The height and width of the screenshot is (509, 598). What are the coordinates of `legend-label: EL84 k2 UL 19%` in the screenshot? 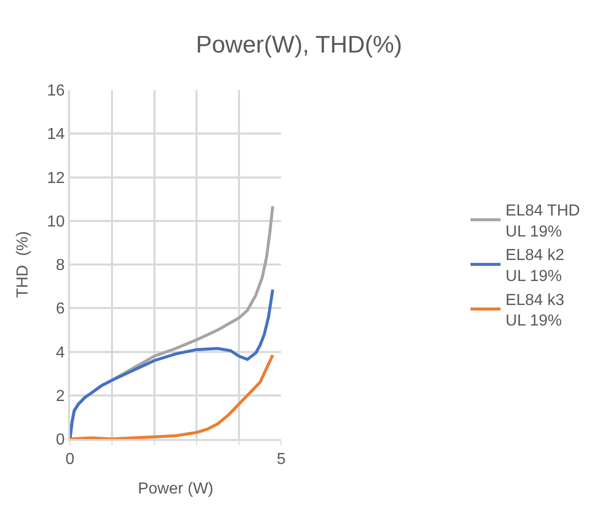 It's located at (535, 266).